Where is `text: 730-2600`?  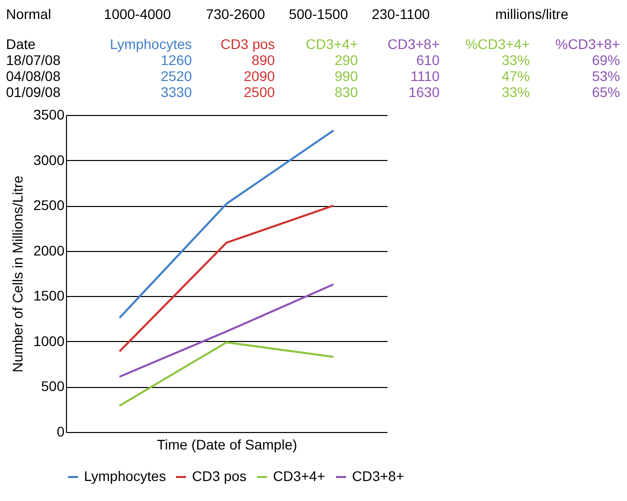 text: 730-2600 is located at coordinates (235, 15).